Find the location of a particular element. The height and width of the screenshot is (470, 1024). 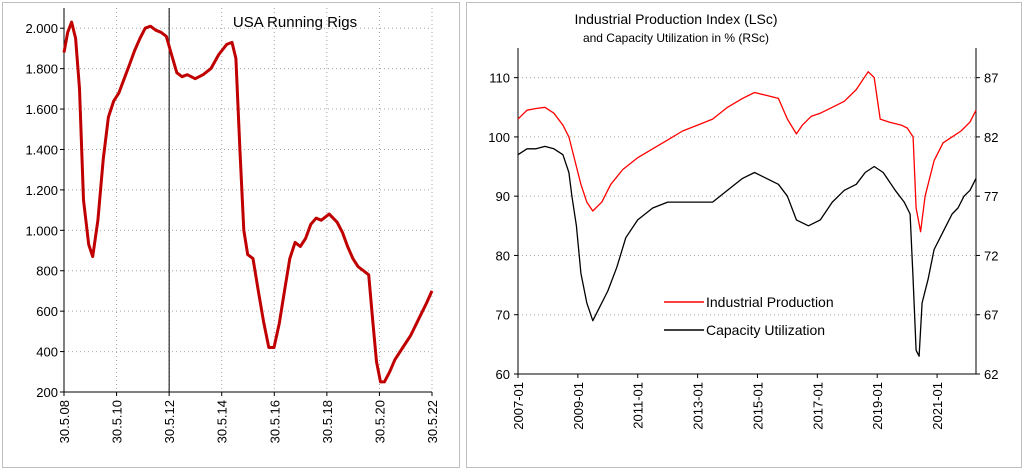

rigs-y-tick-label-4: 1.000 is located at coordinates (41, 230).